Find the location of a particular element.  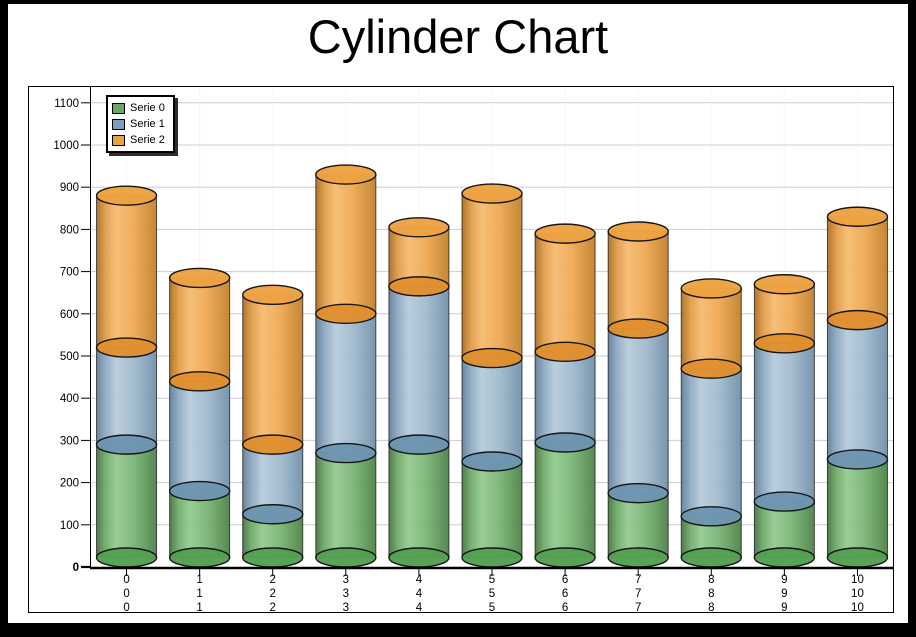

legend-item-label: Serie 0 is located at coordinates (147, 108).